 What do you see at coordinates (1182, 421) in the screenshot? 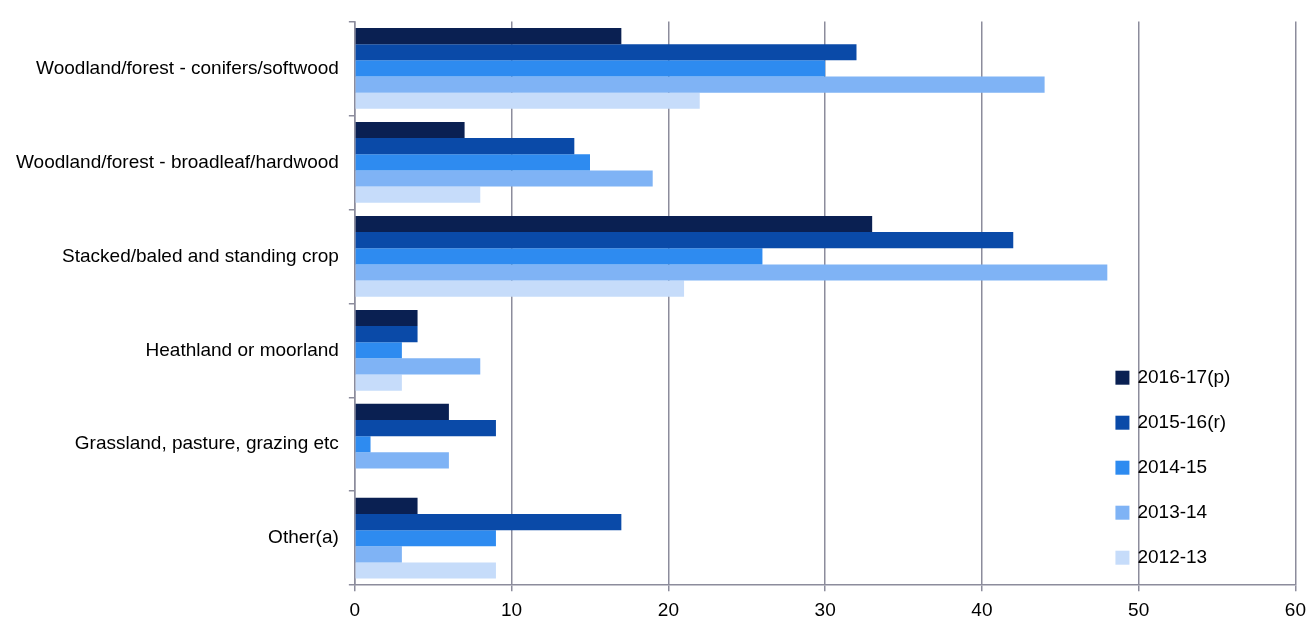
I see `legend-label: 2015-16(r)` at bounding box center [1182, 421].